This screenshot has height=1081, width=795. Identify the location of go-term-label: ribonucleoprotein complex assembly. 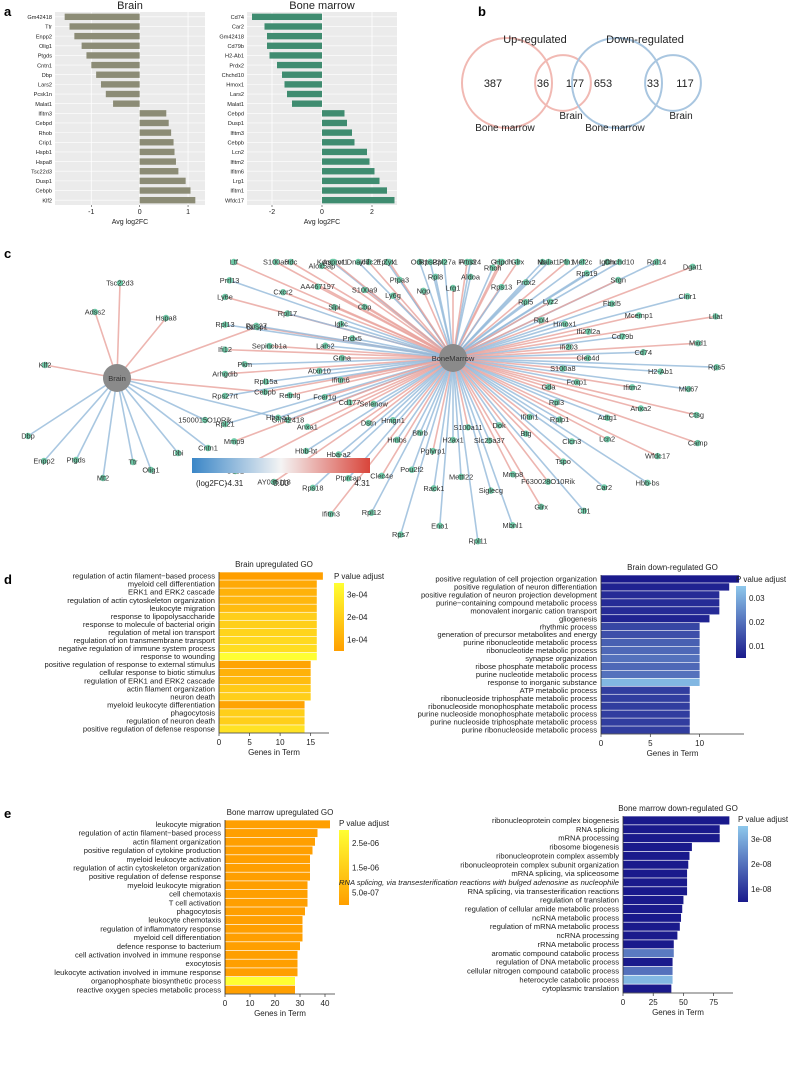
(557, 855).